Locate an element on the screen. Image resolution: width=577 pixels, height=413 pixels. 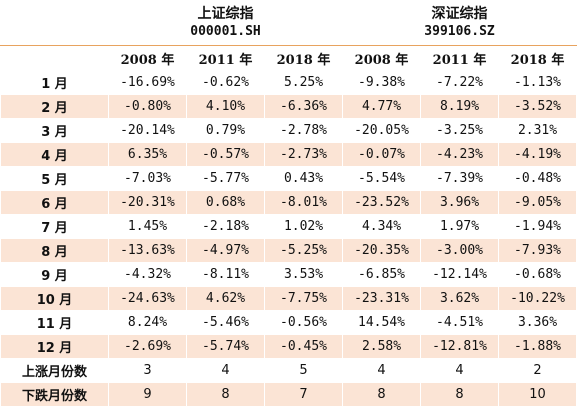
value-cell: -1.13% is located at coordinates (537, 82).